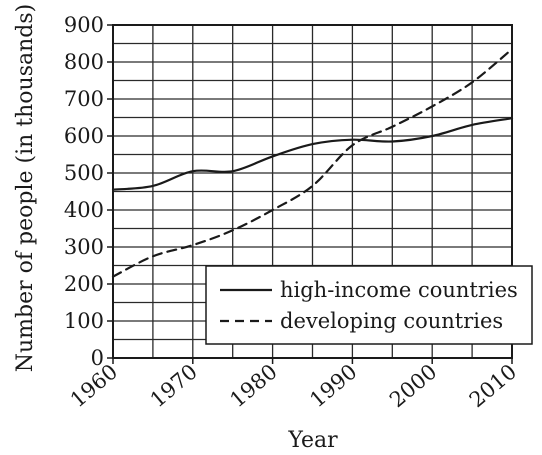 The image size is (542, 455). Describe the element at coordinates (84, 136) in the screenshot. I see `y-tick-label: 600` at that location.